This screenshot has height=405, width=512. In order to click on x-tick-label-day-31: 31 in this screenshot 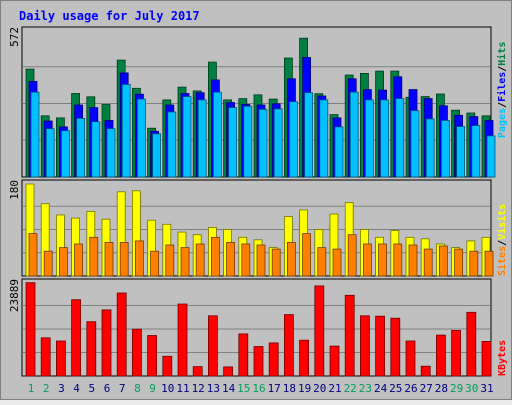, I will do `click(486, 388)`.